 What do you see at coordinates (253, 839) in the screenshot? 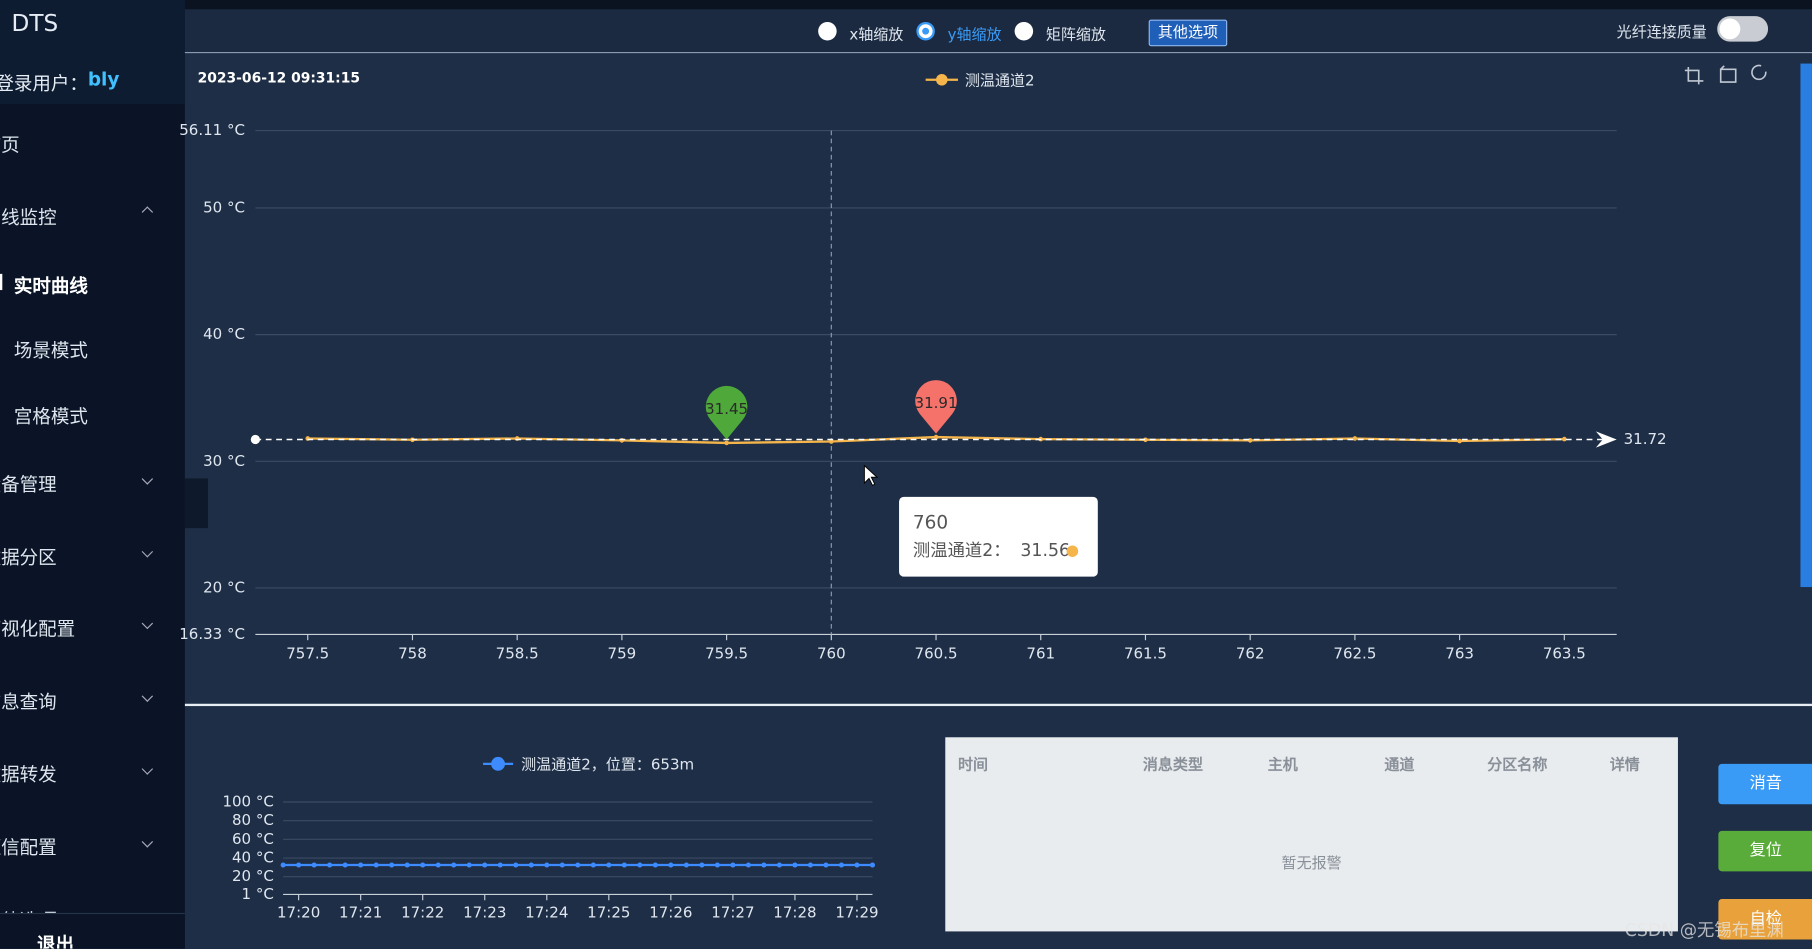
I see `y-tick-label: 60 °C` at bounding box center [253, 839].